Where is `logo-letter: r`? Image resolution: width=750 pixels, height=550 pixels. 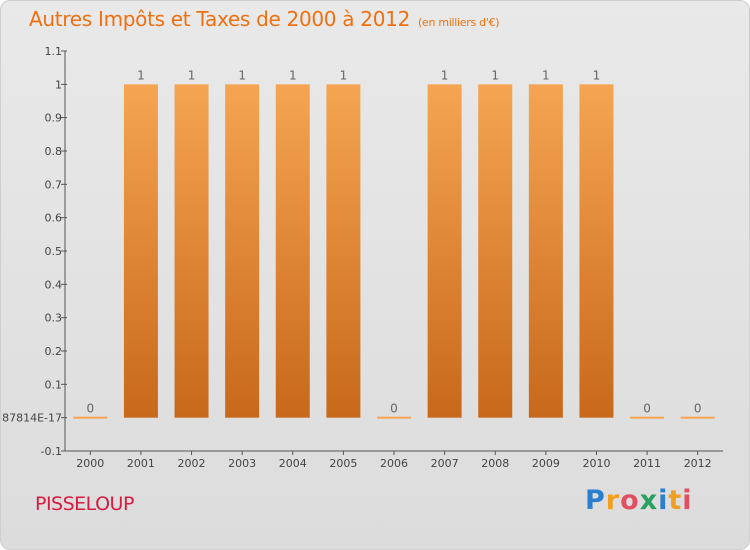 logo-letter: r is located at coordinates (613, 500).